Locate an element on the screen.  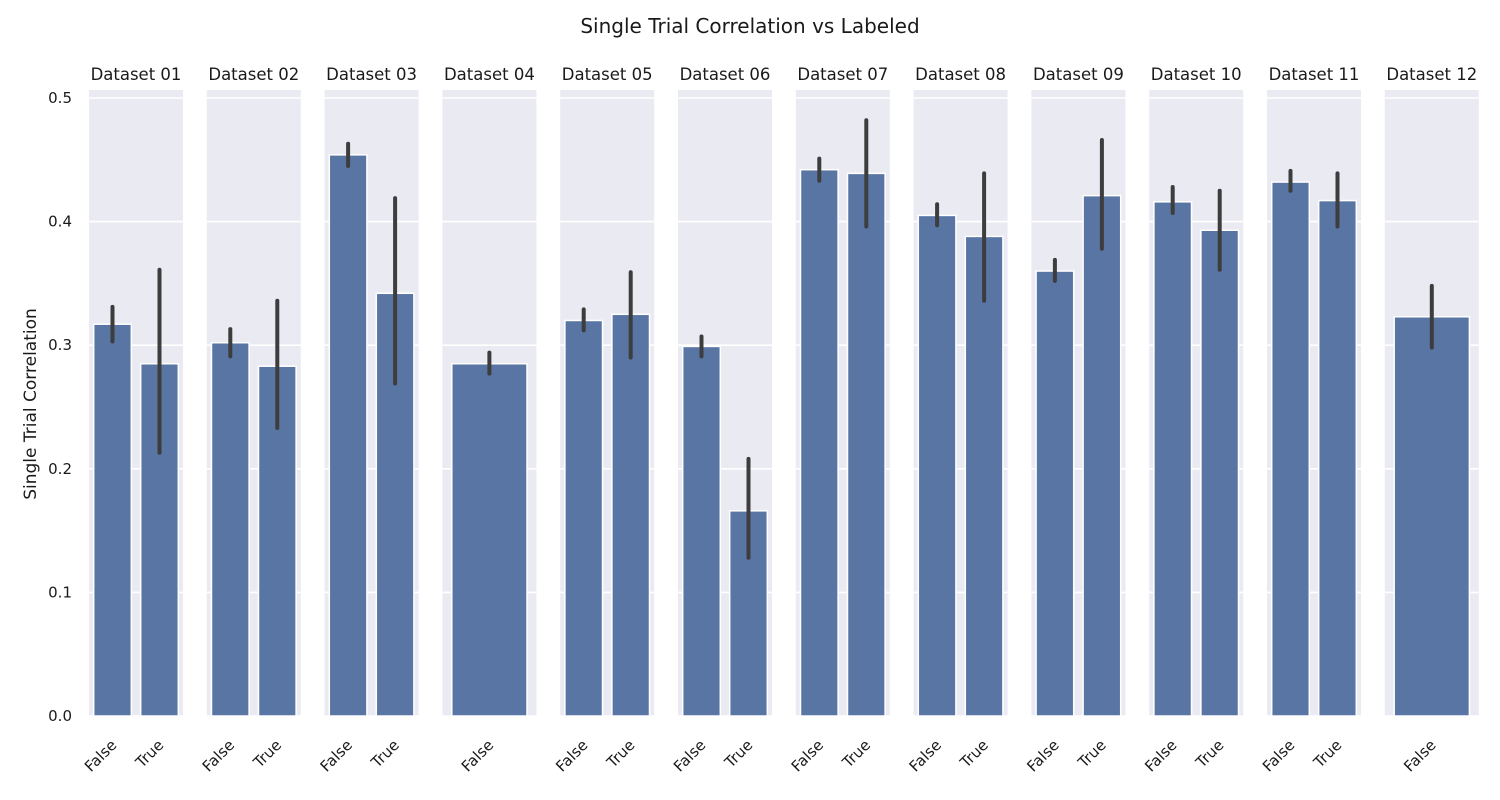
panel: Dataset 08 False True is located at coordinates (957, 420).